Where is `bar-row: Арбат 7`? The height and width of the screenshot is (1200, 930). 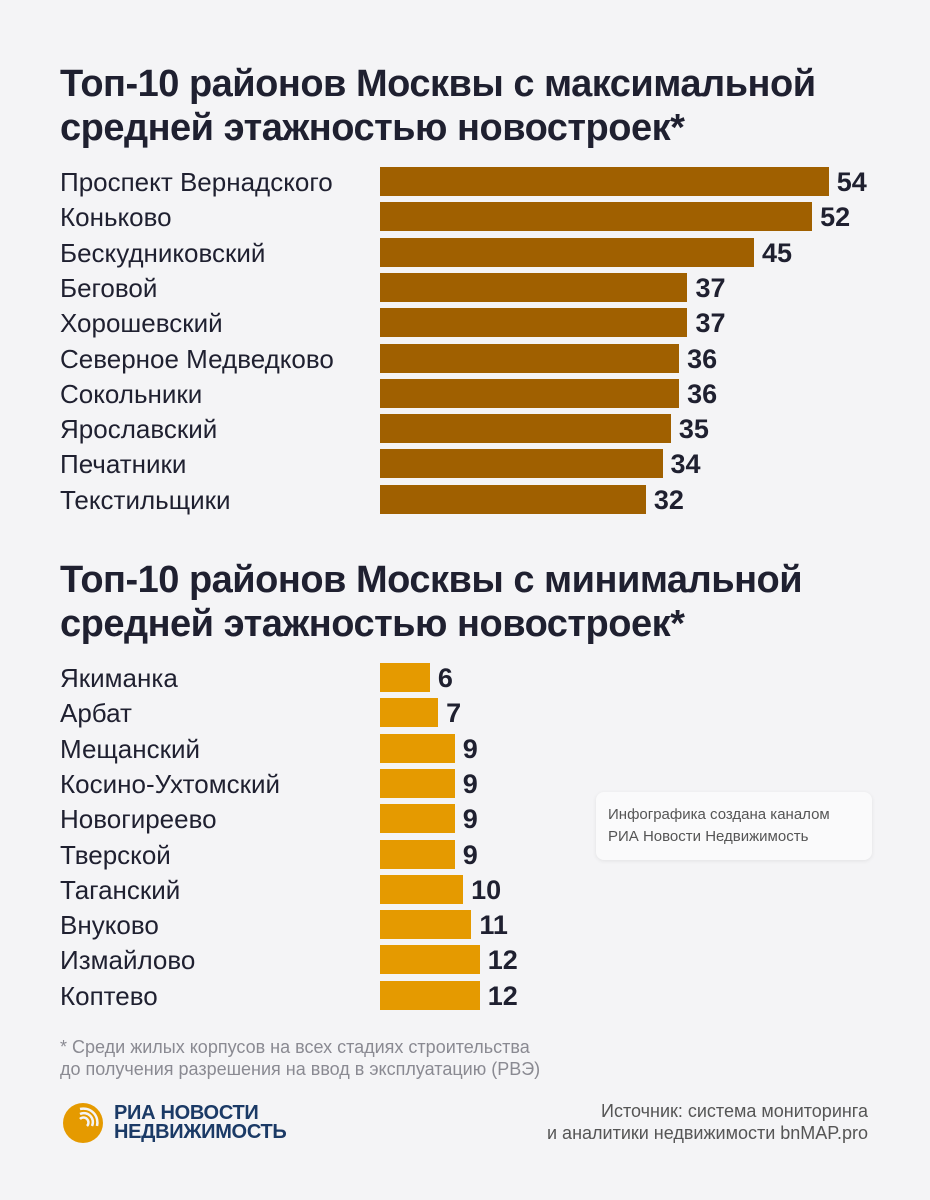
bar-row: Арбат 7 is located at coordinates (465, 713).